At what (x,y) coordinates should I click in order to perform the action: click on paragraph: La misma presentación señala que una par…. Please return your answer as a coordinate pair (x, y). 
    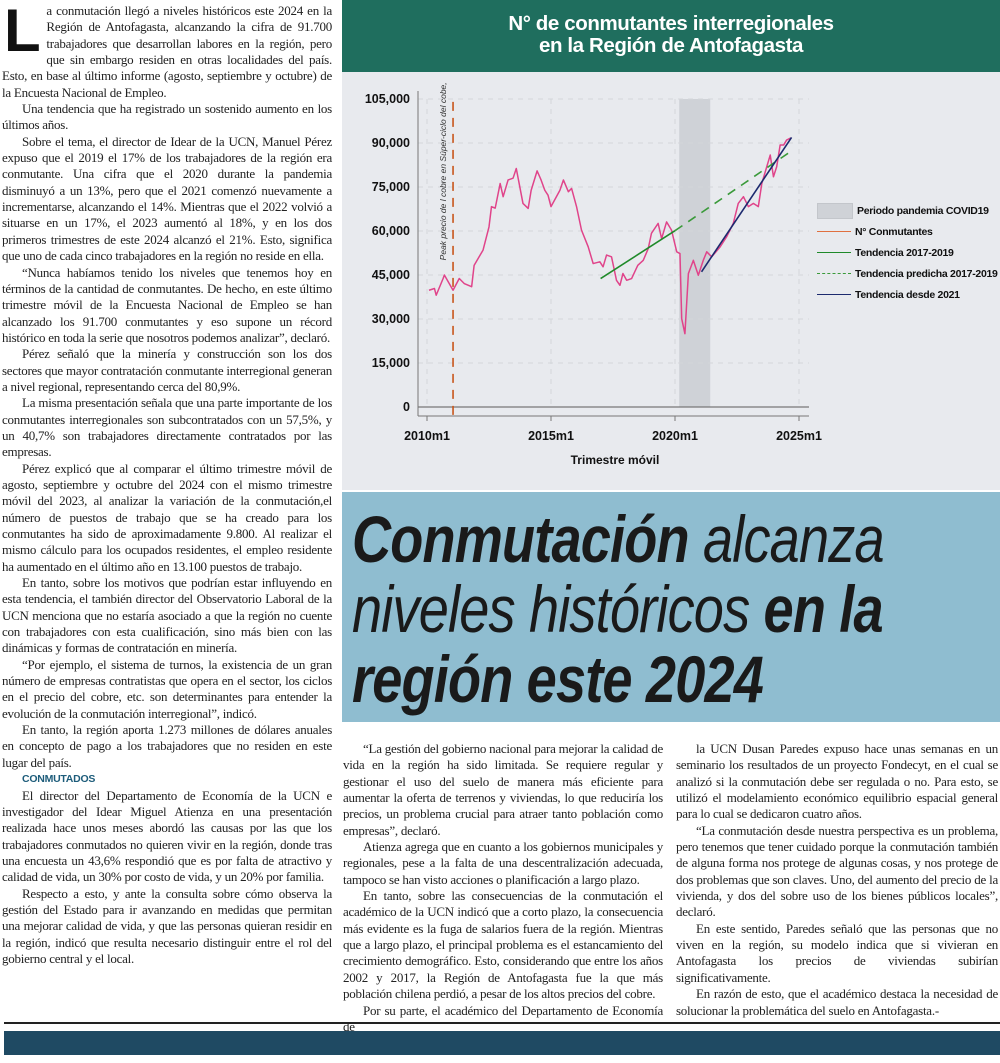
    Looking at the image, I should click on (167, 427).